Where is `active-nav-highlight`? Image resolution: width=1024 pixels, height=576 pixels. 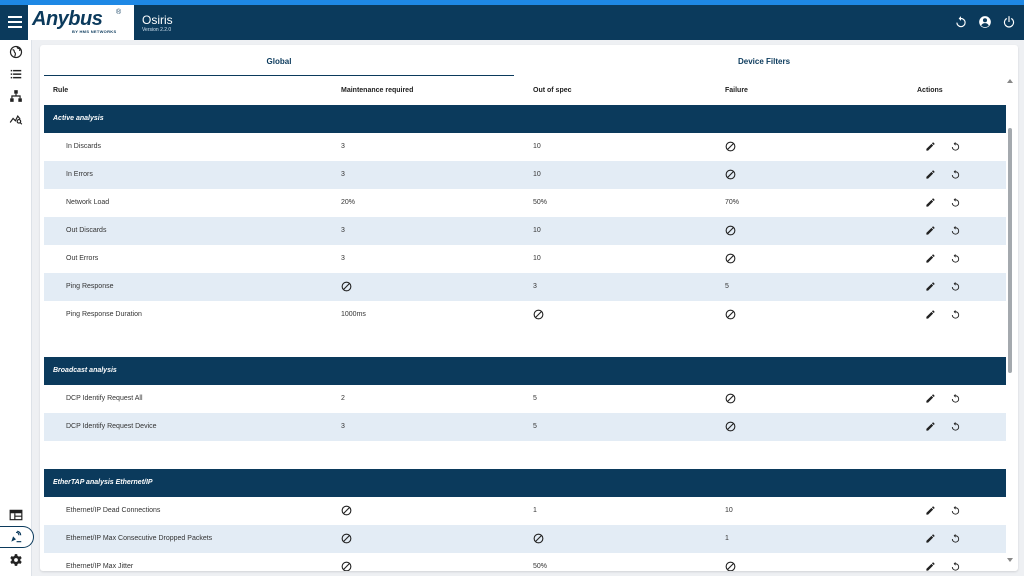
active-nav-highlight is located at coordinates (17, 537).